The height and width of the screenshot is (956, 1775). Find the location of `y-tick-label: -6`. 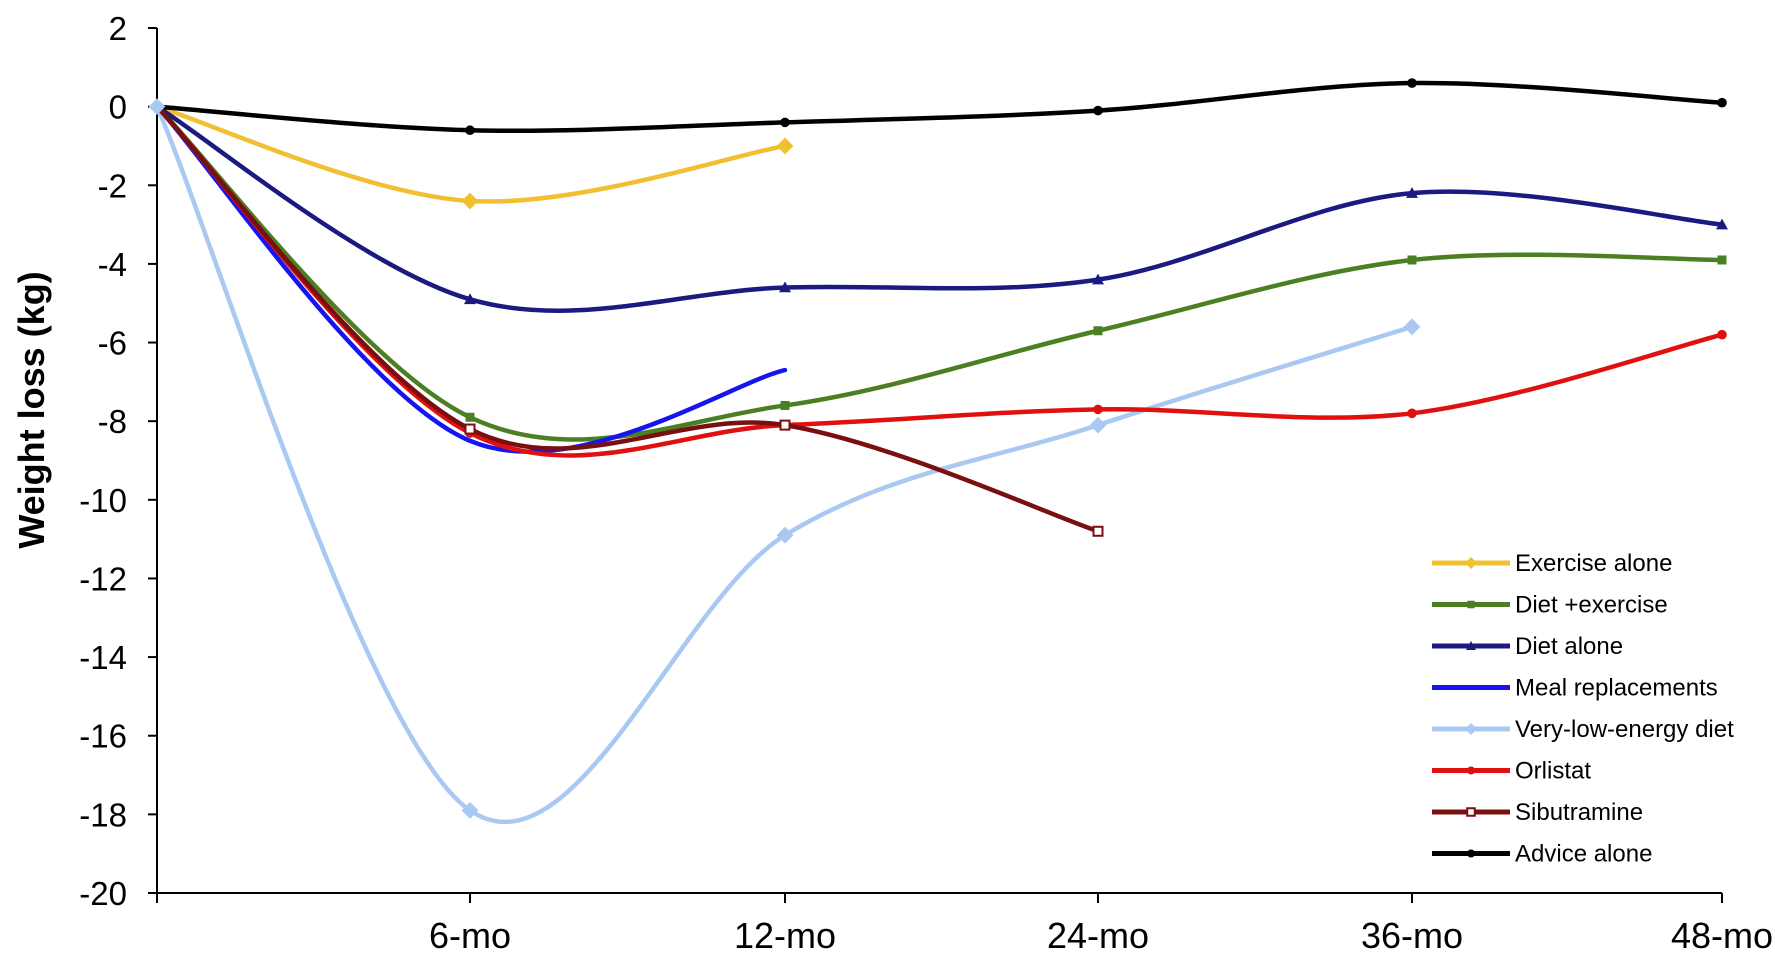

y-tick-label: -6 is located at coordinates (112, 343).